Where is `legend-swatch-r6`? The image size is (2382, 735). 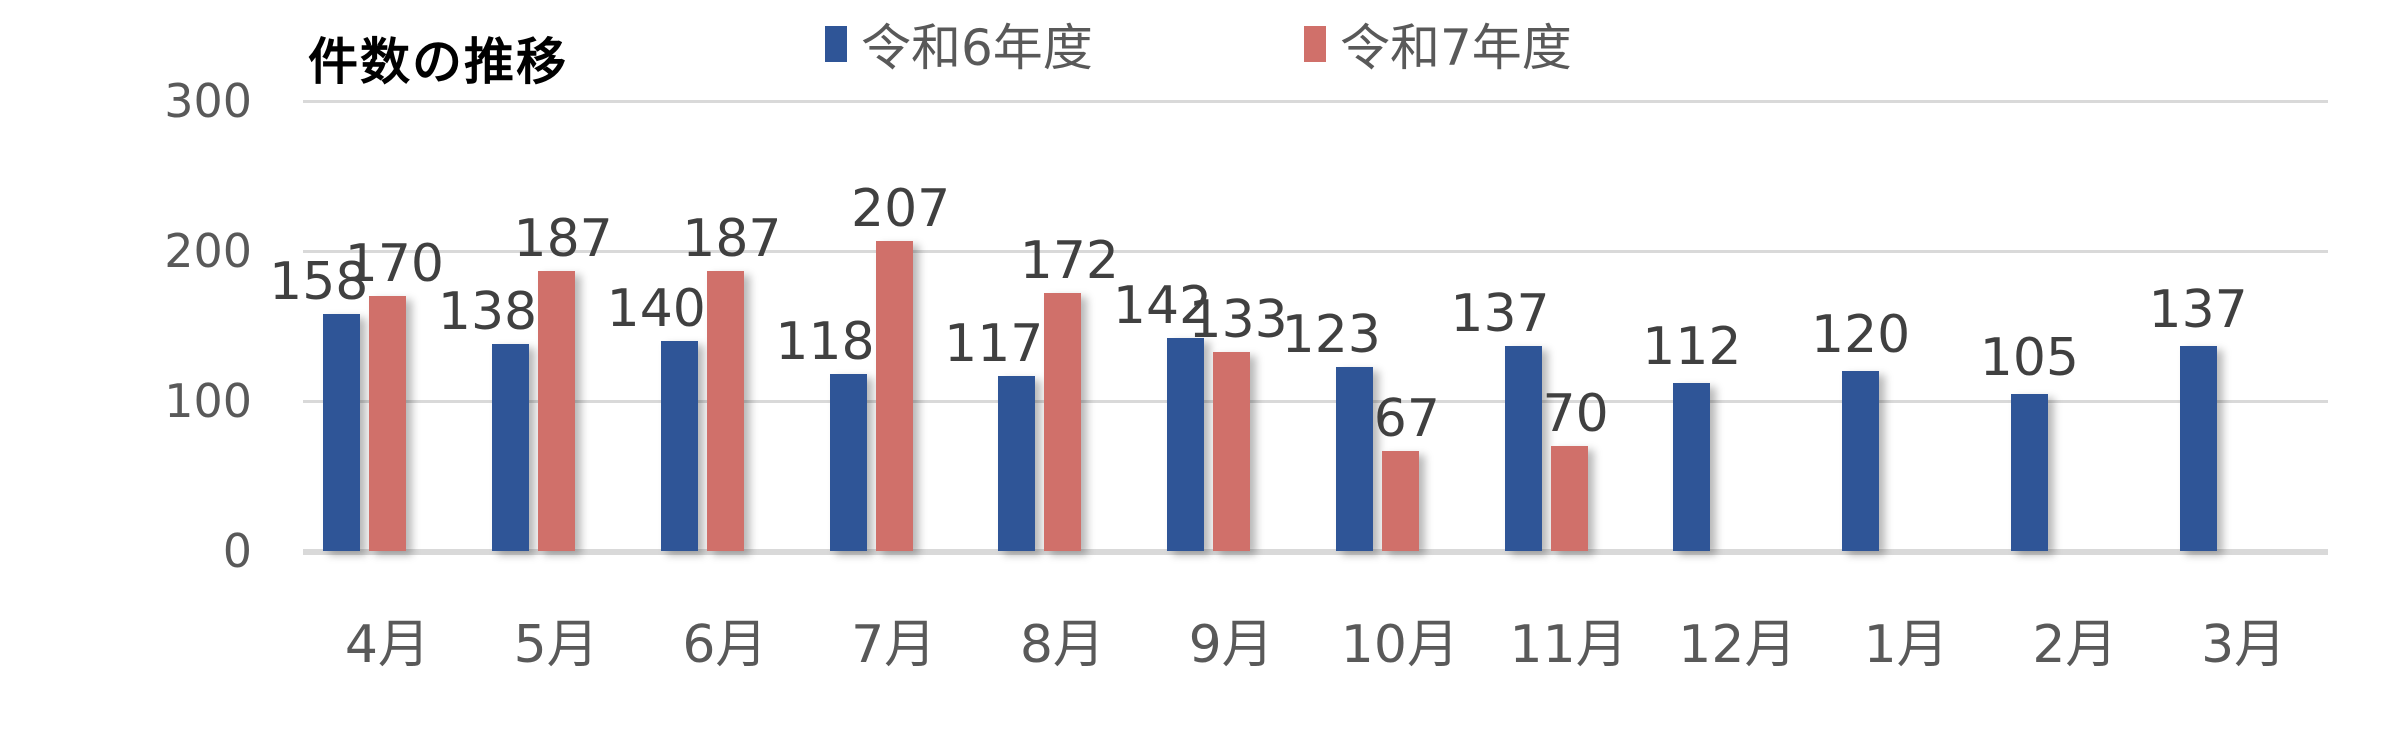 legend-swatch-r6 is located at coordinates (836, 44).